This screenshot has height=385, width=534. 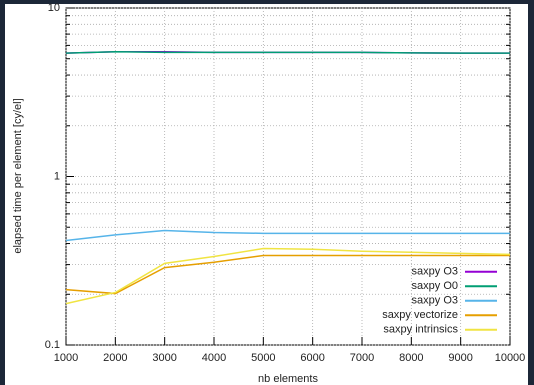 I want to click on x-tick-label: 9000, so click(x=460, y=358).